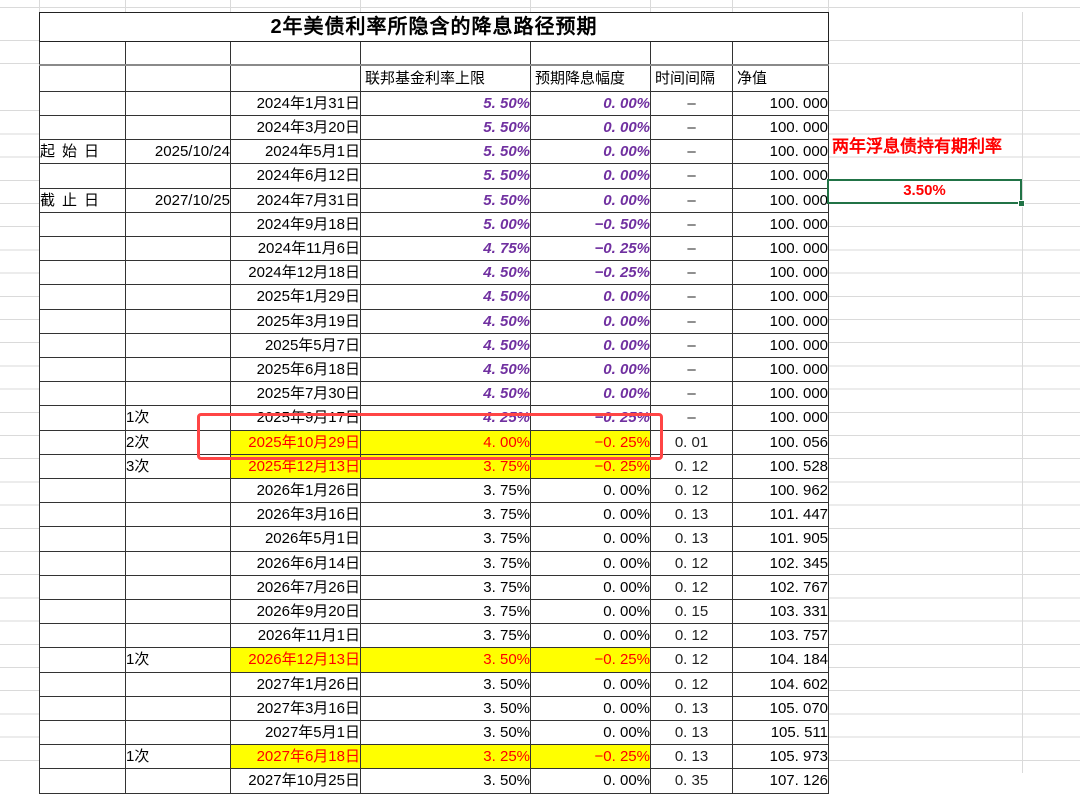 Image resolution: width=1080 pixels, height=794 pixels. What do you see at coordinates (295, 127) in the screenshot?
I see `meeting-date-cell: 2024年3月20日` at bounding box center [295, 127].